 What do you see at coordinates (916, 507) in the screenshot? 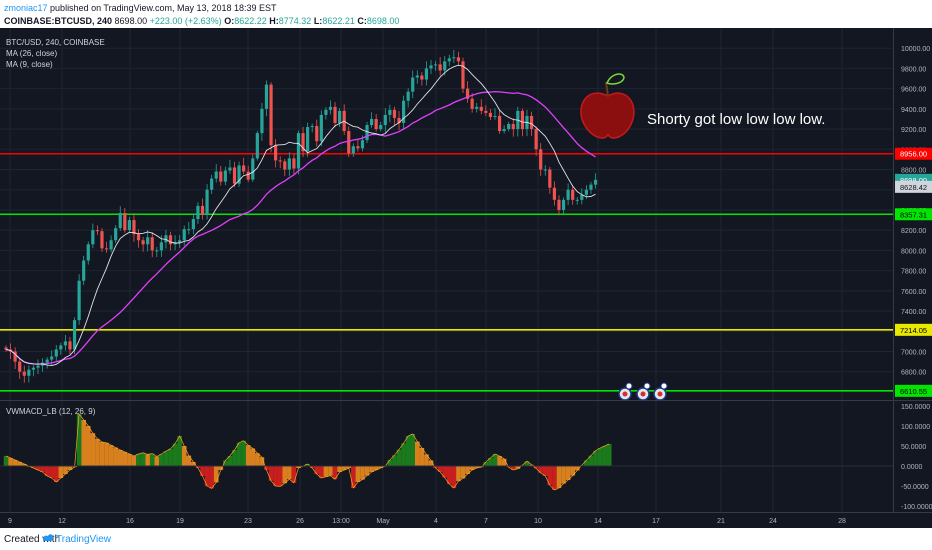
I see `macd-tick-label: -100.0000` at bounding box center [916, 507].